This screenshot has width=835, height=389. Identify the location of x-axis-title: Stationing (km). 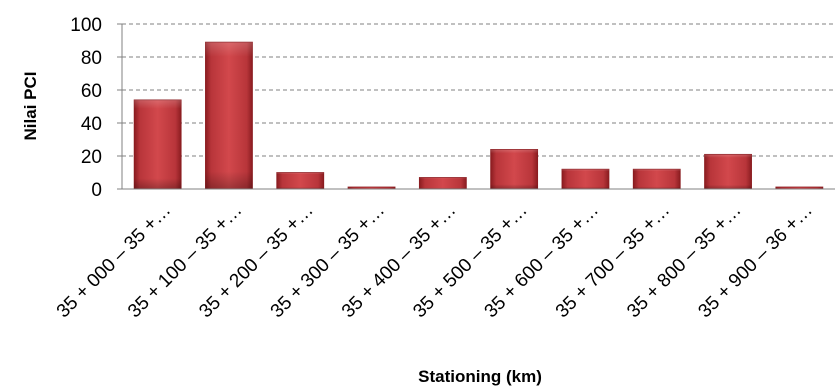
(480, 376).